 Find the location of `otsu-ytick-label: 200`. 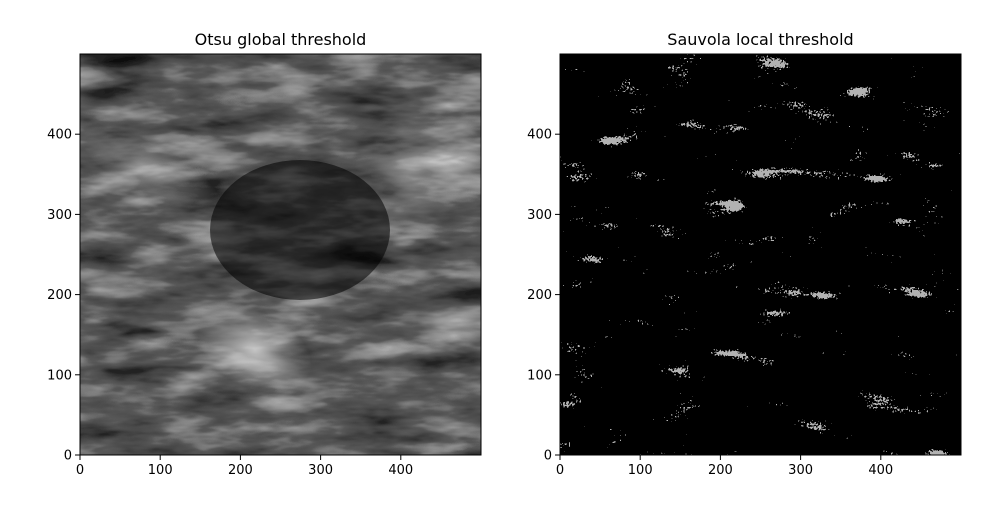

otsu-ytick-label: 200 is located at coordinates (59, 295).